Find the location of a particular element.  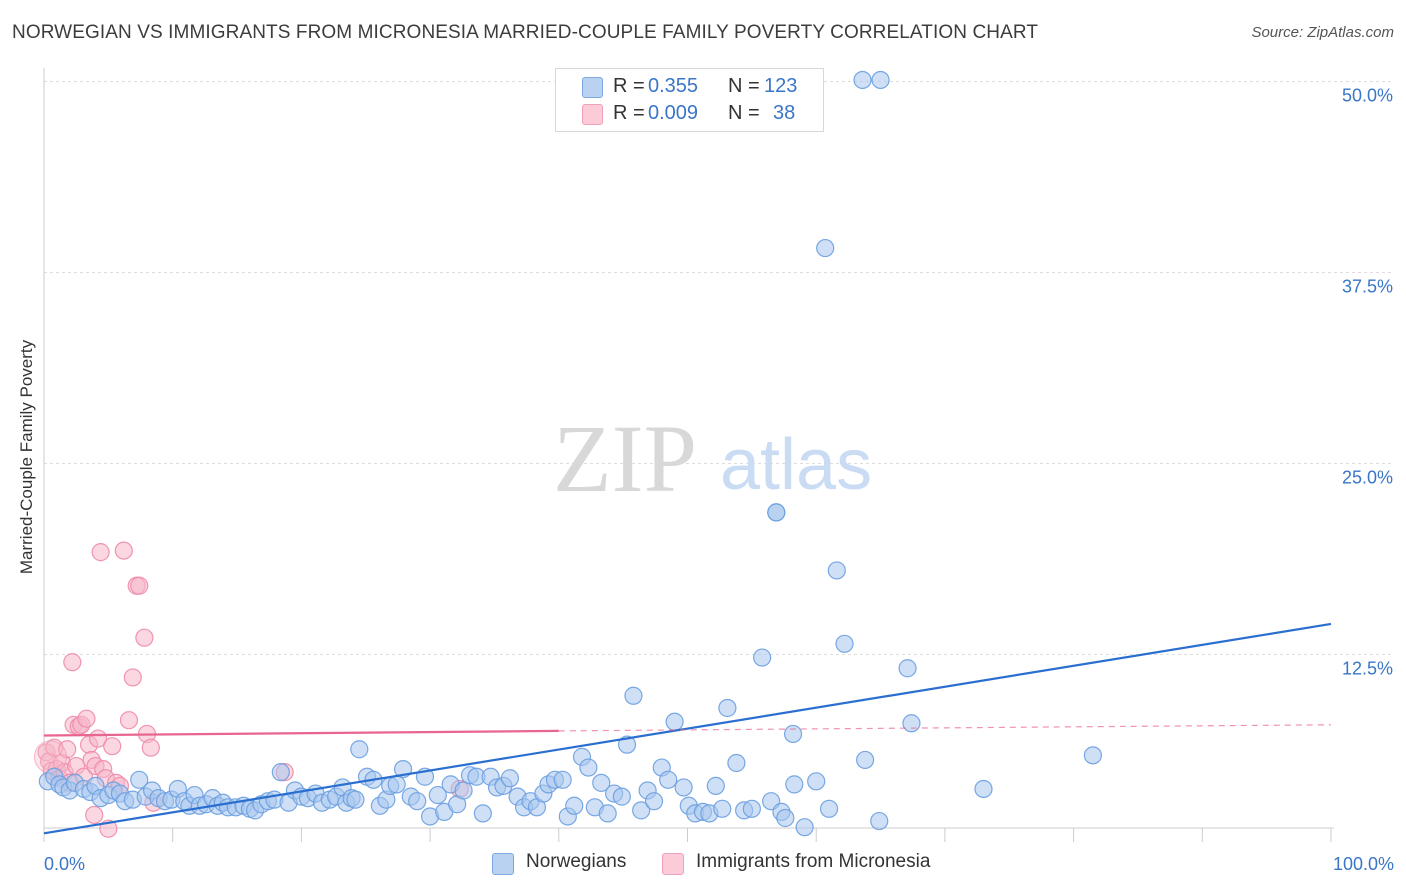

y-tick-label: 12.5% is located at coordinates (1367, 669).